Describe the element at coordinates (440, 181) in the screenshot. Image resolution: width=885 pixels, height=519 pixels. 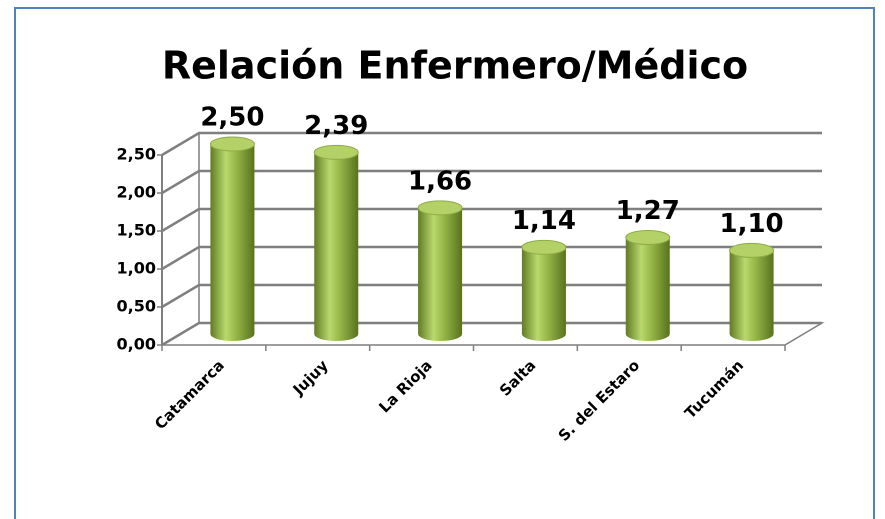
I see `data-label: 1,66` at that location.